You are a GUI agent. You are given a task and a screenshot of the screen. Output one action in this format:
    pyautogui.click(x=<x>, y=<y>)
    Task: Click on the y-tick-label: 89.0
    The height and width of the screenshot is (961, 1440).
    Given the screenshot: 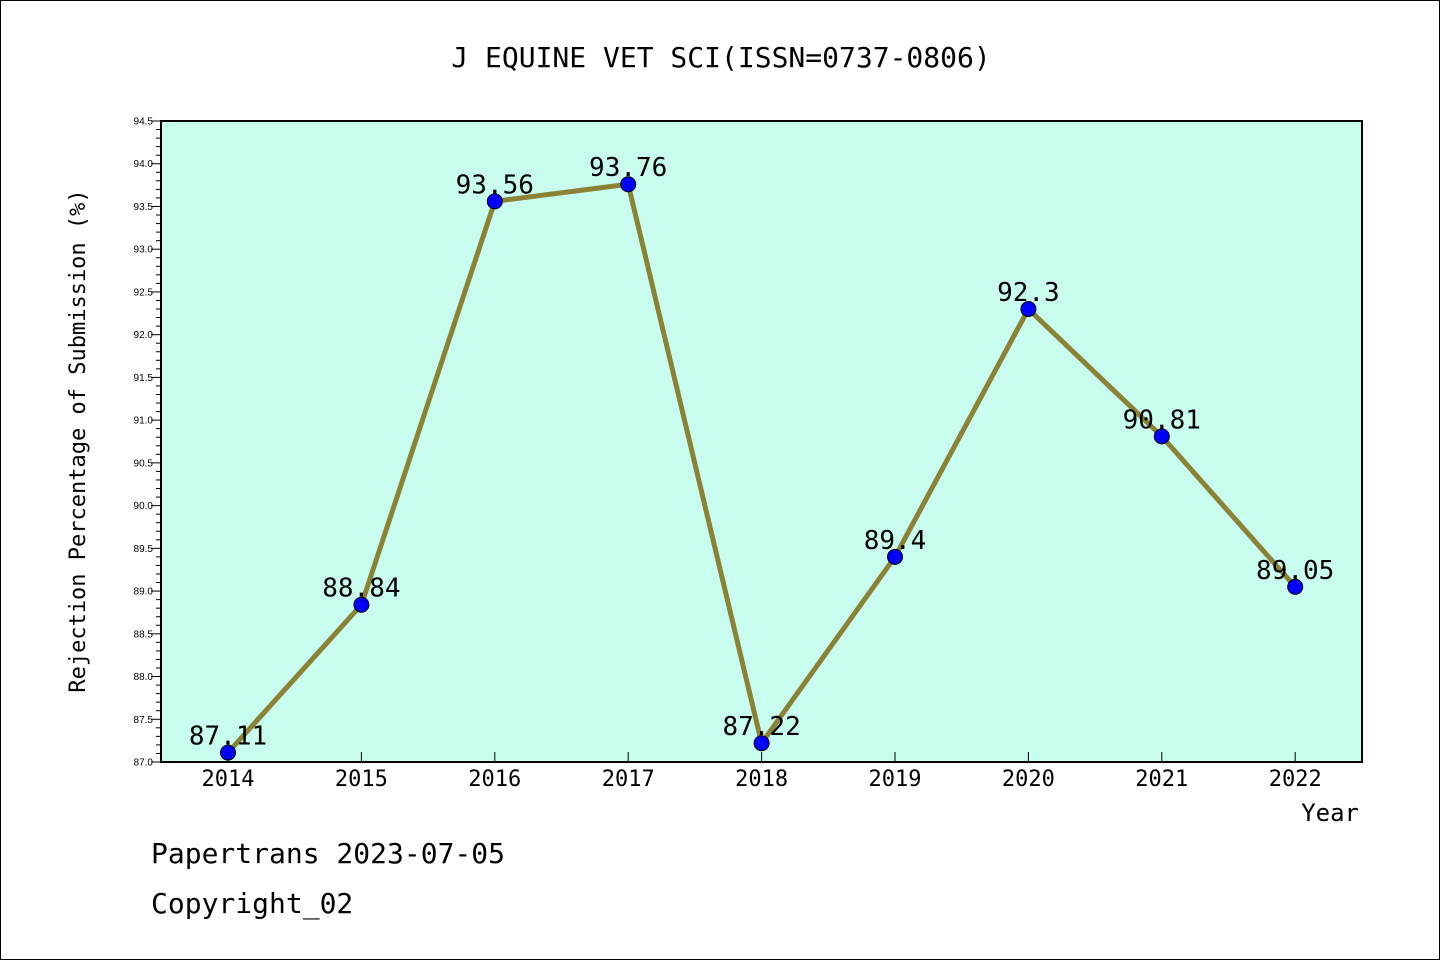 What is the action you would take?
    pyautogui.click(x=144, y=592)
    